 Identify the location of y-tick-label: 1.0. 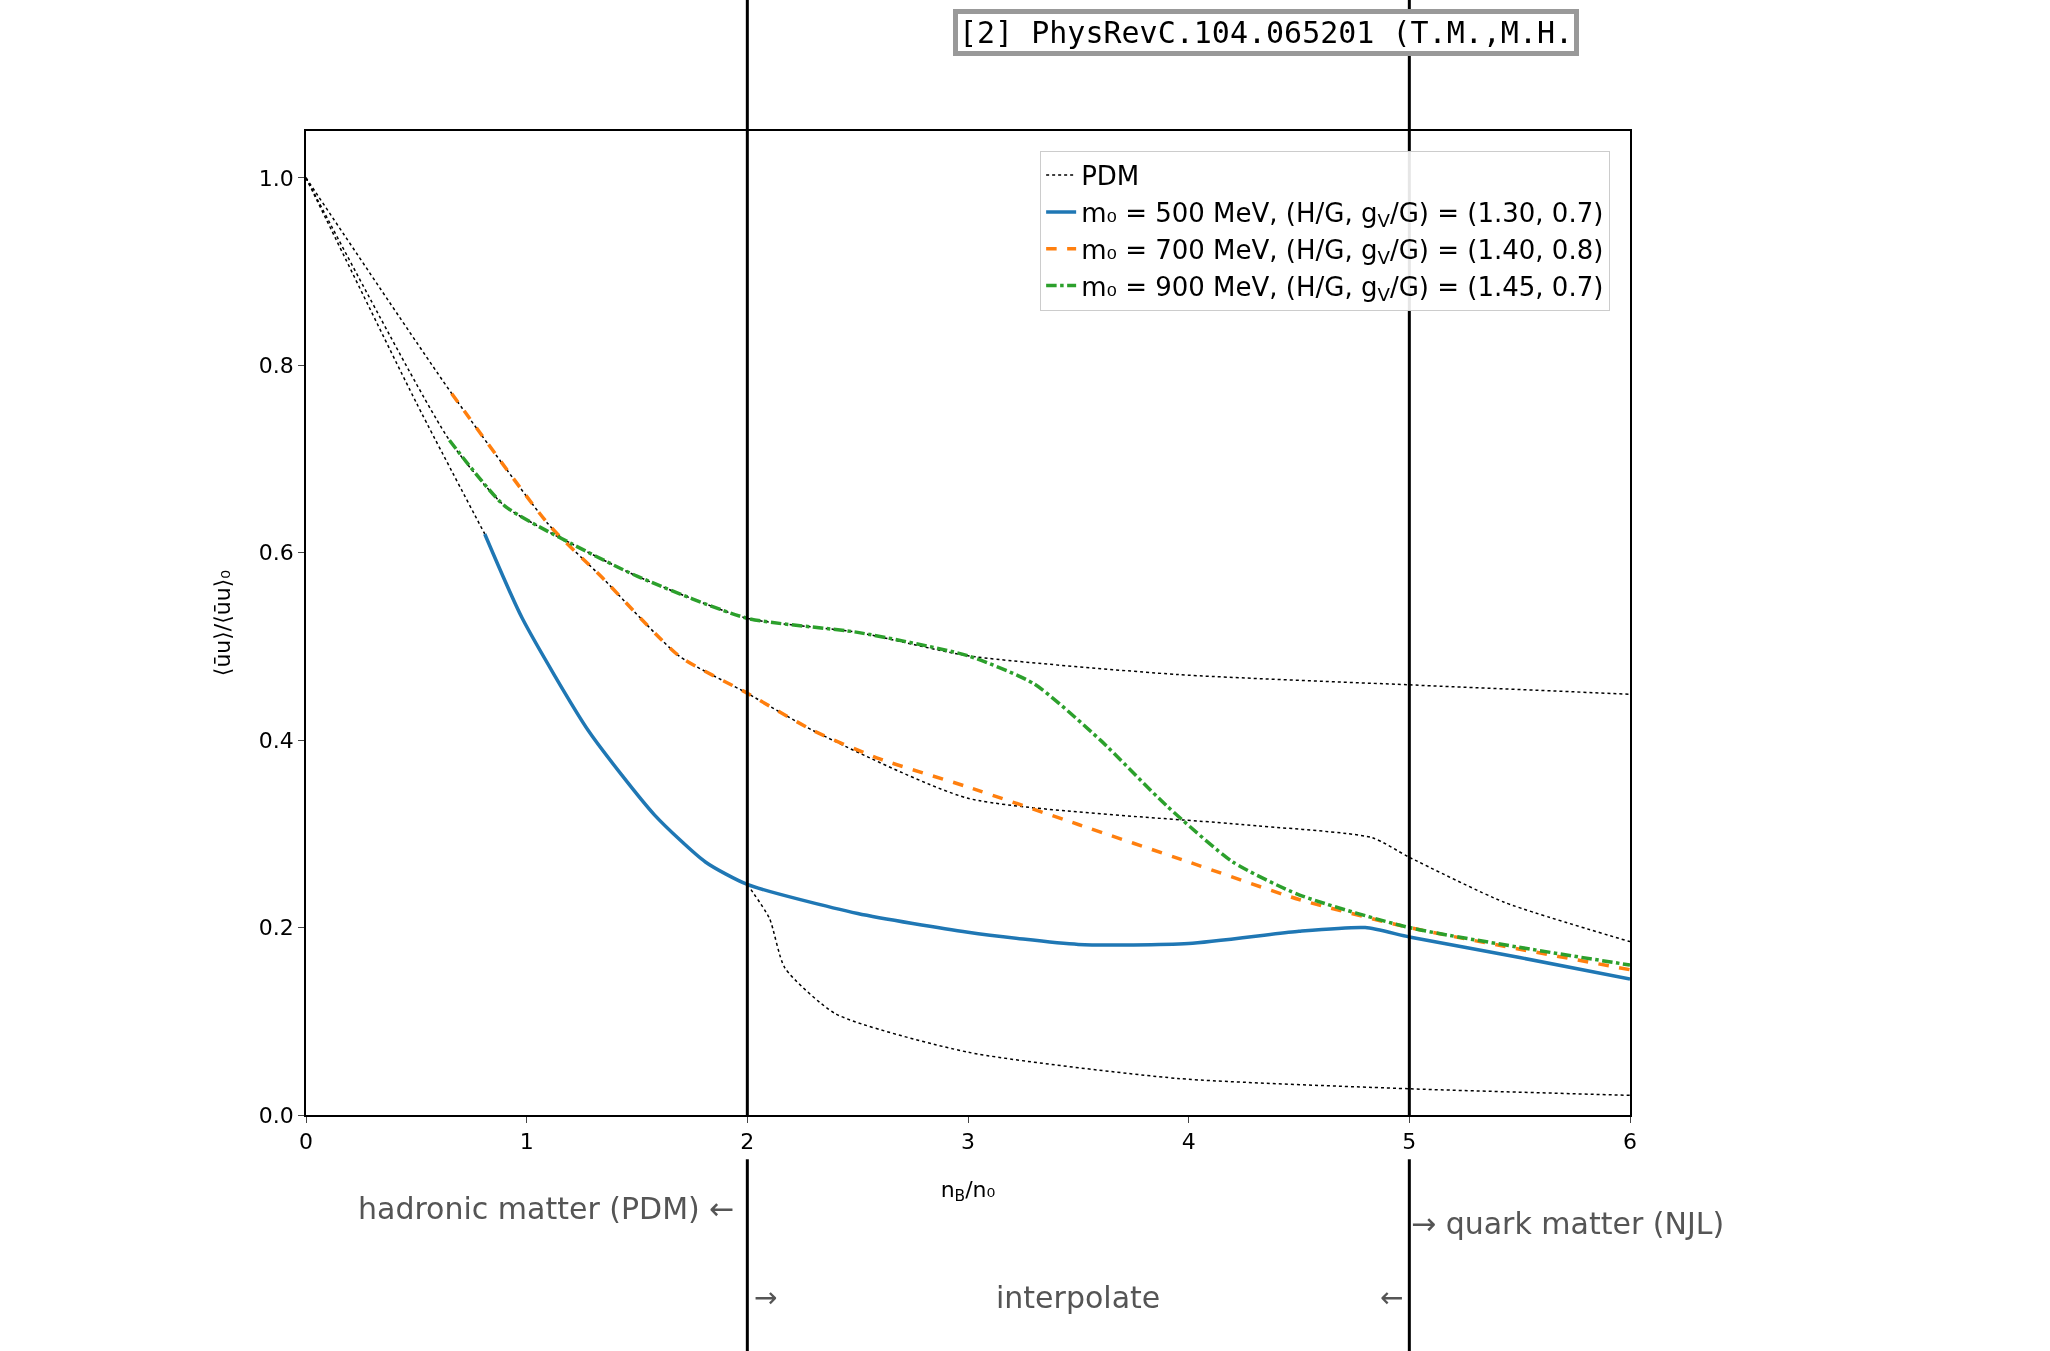
(276, 178).